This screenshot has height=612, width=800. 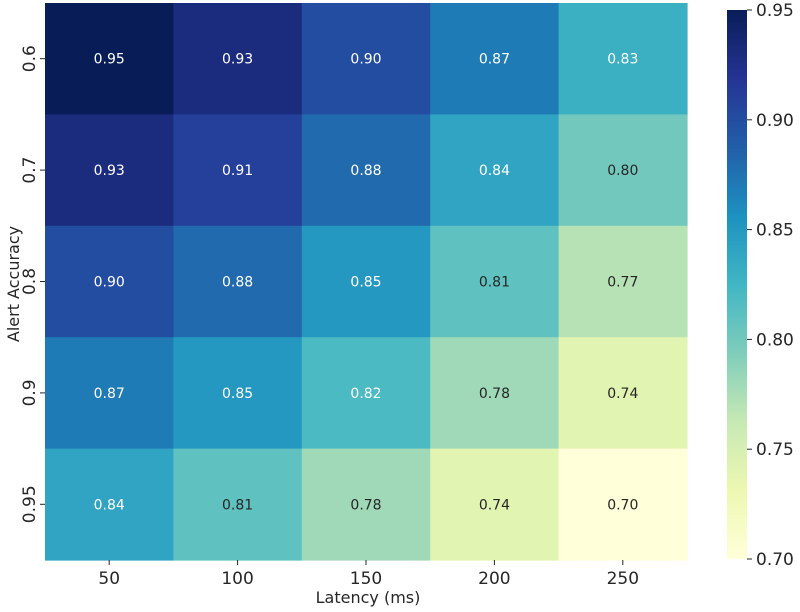 I want to click on y-axis: 0.6 0.7 0.8 0.9 0.95, so click(x=32, y=284).